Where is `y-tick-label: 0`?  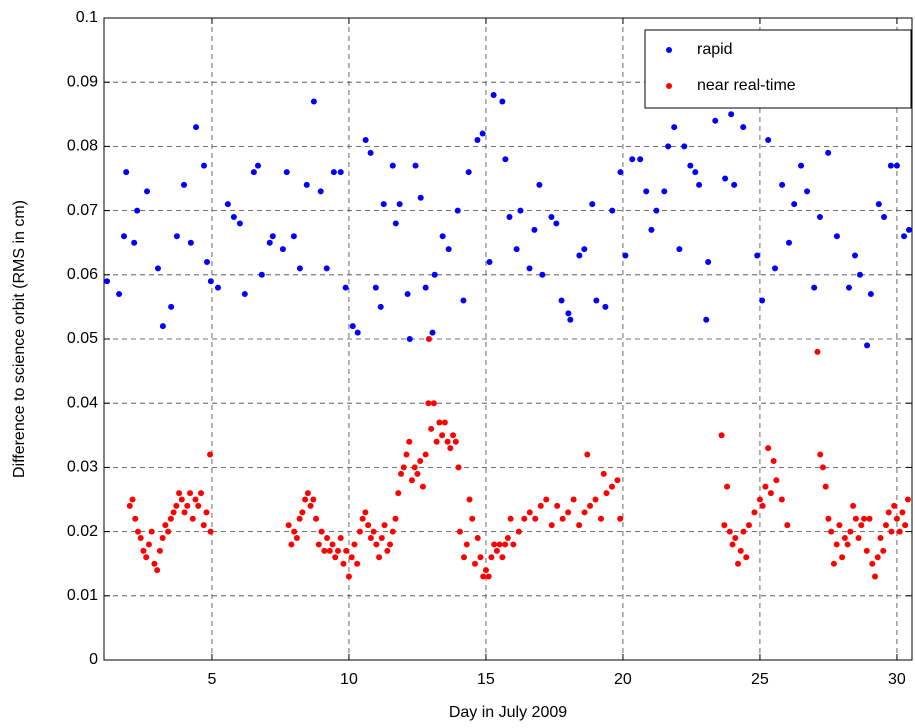 y-tick-label: 0 is located at coordinates (93, 659).